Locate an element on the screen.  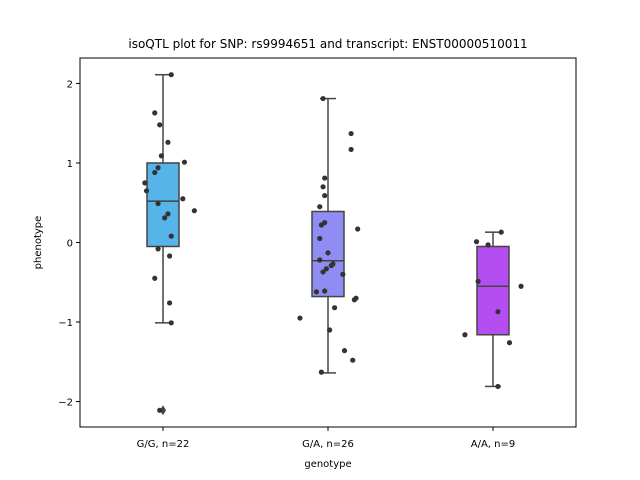
x-tick-label: A/A, n=9 is located at coordinates (493, 444).